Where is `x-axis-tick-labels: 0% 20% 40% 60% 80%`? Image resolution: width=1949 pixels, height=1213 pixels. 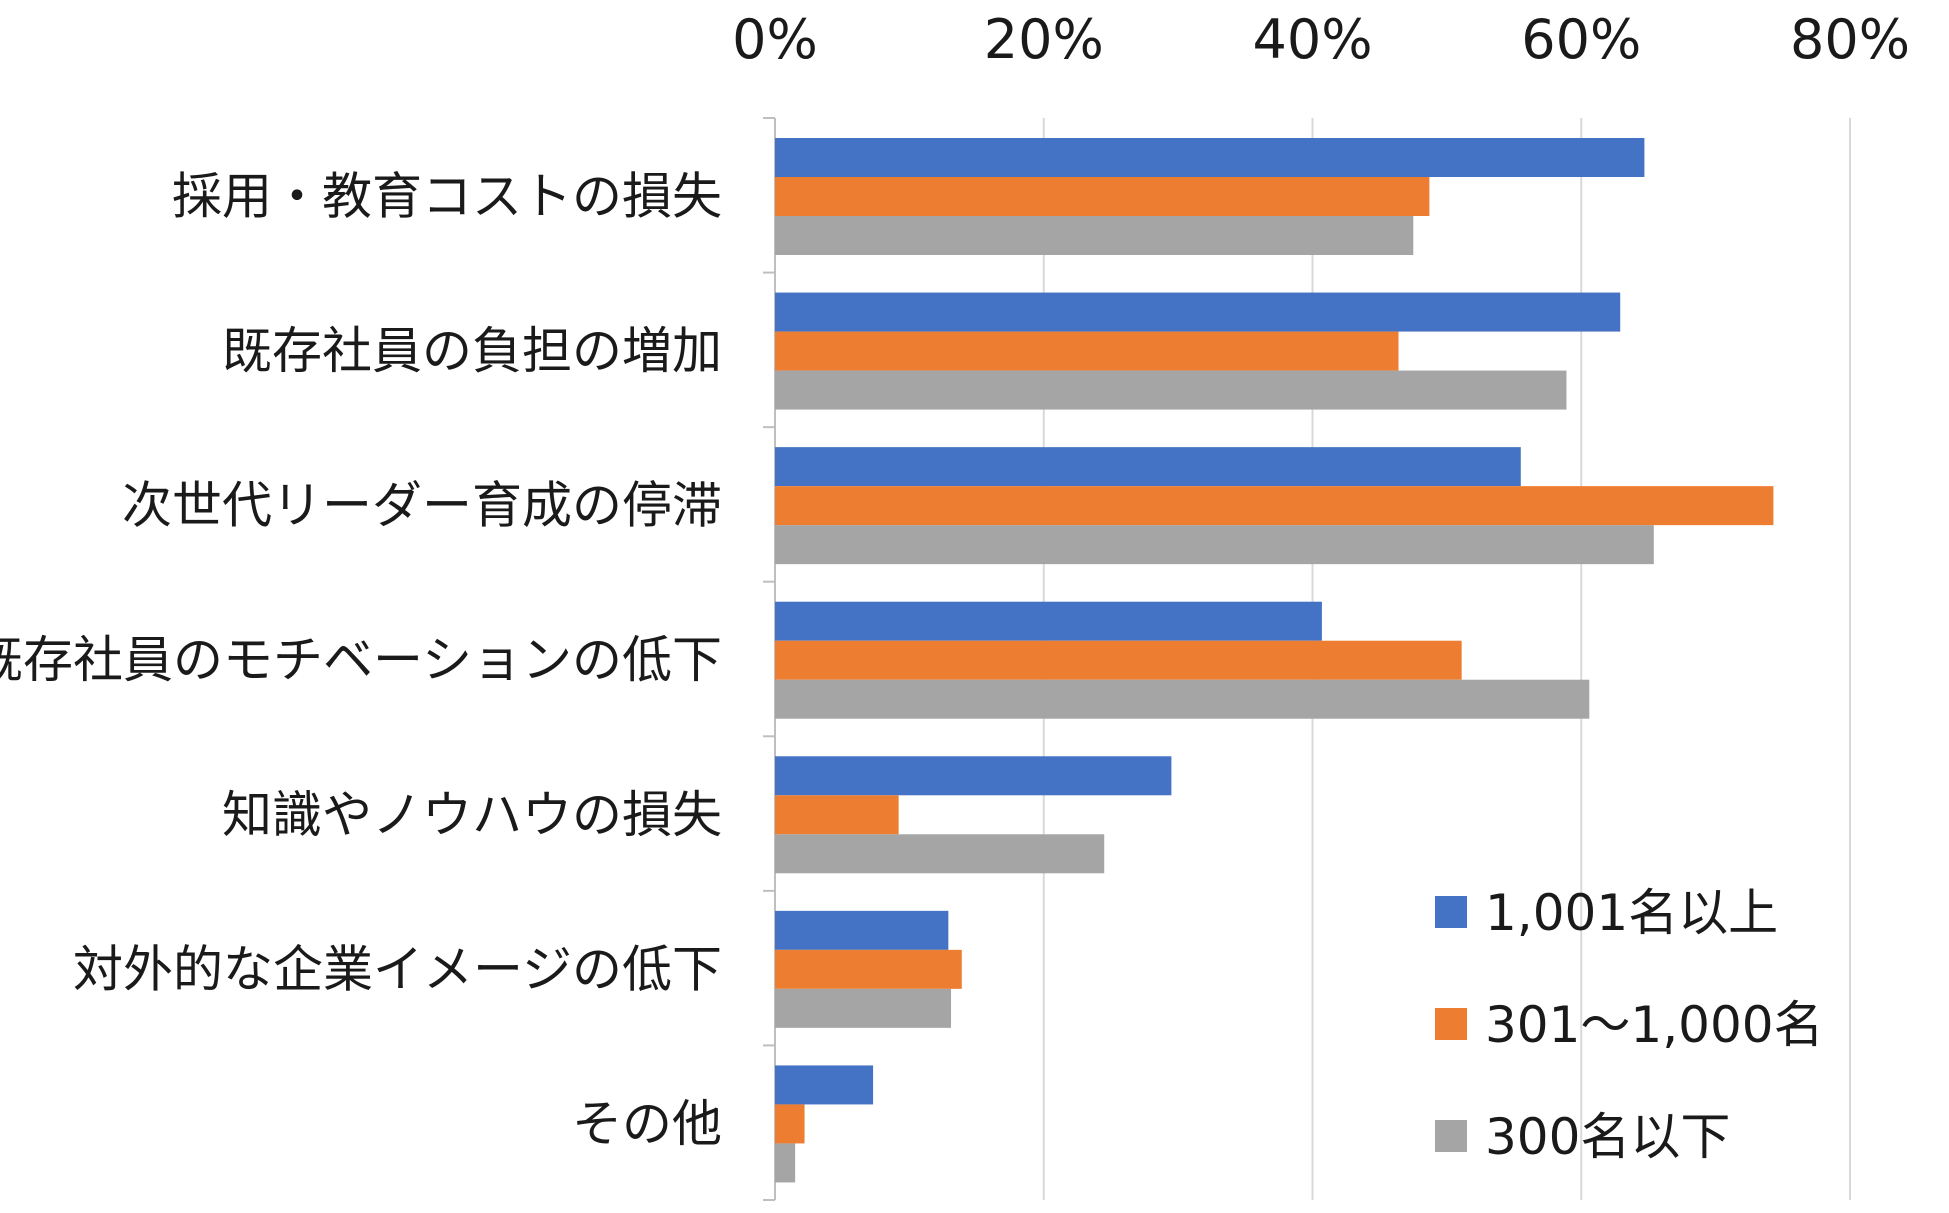 x-axis-tick-labels: 0% 20% 40% 60% 80% is located at coordinates (1321, 39).